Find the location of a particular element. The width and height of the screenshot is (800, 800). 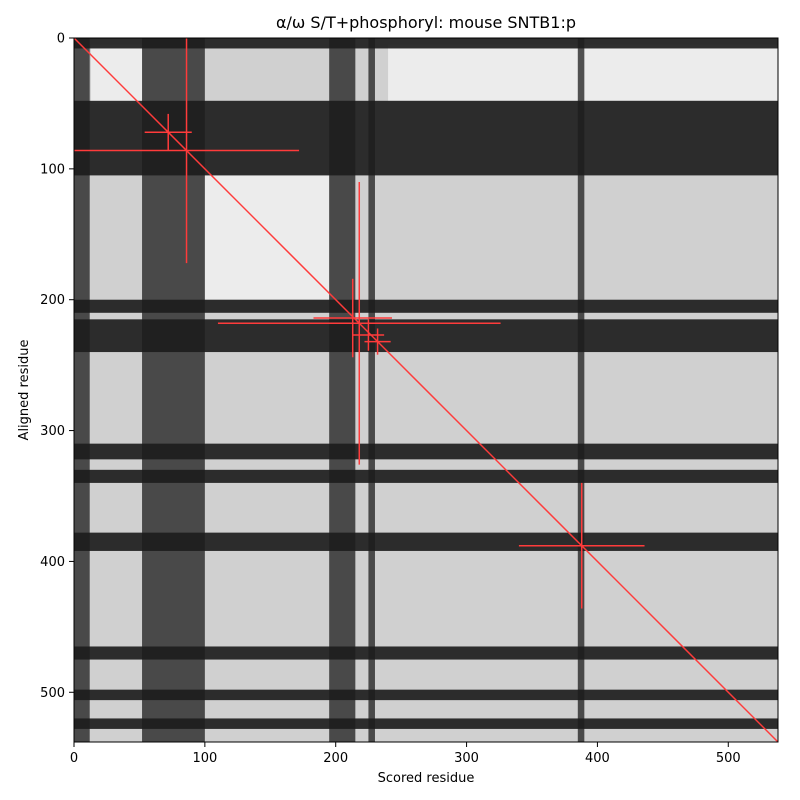

y-tick-label-300: 300 is located at coordinates (52, 431).